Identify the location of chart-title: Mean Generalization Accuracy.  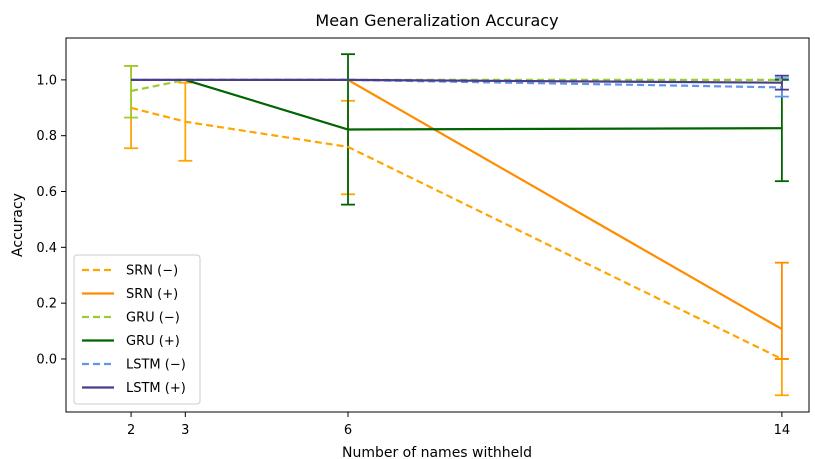
(436, 20).